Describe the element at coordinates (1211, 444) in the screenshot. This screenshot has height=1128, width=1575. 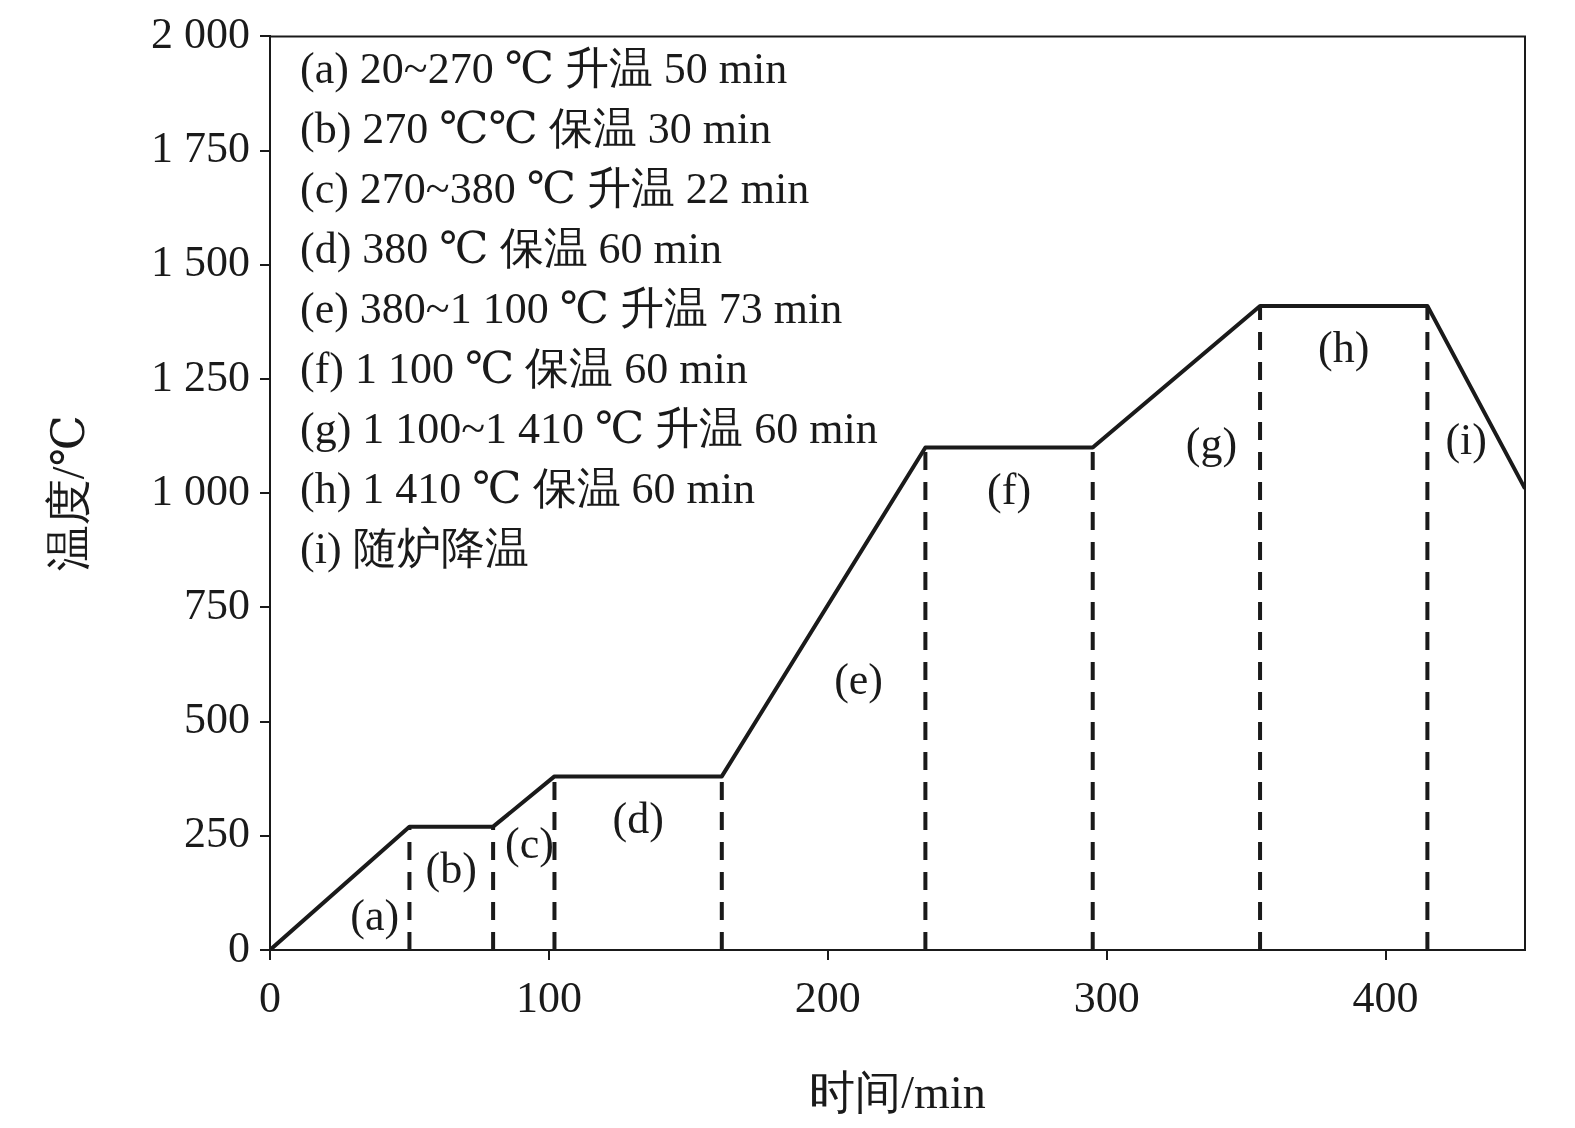
I see `annotation: (g)` at that location.